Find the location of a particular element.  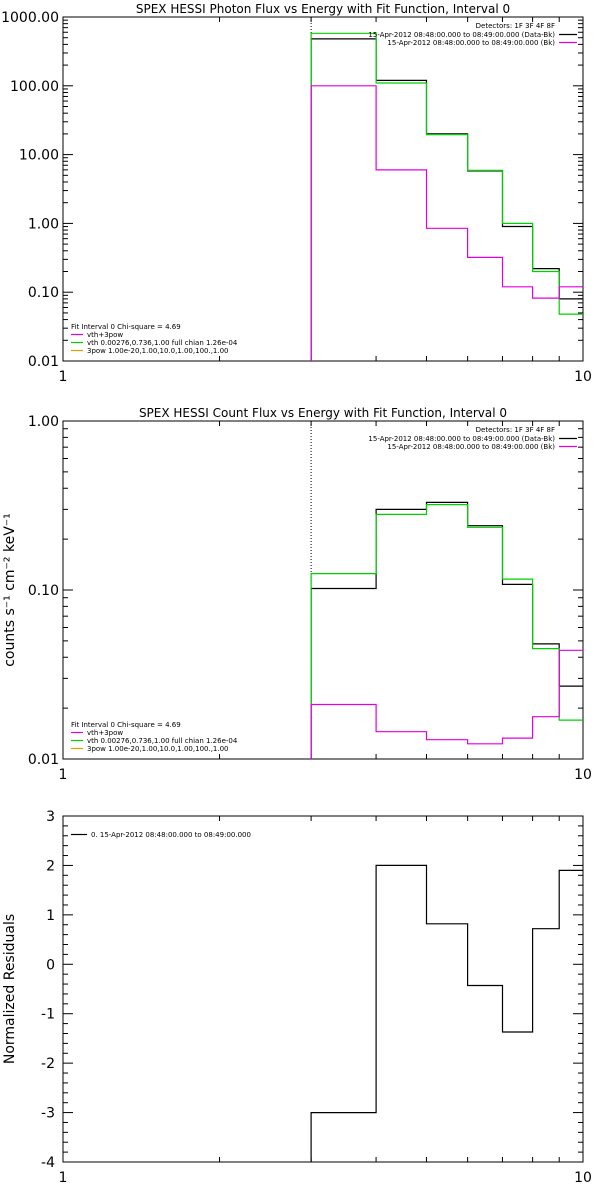

panel3-ytick-label: 0 is located at coordinates (50, 965).